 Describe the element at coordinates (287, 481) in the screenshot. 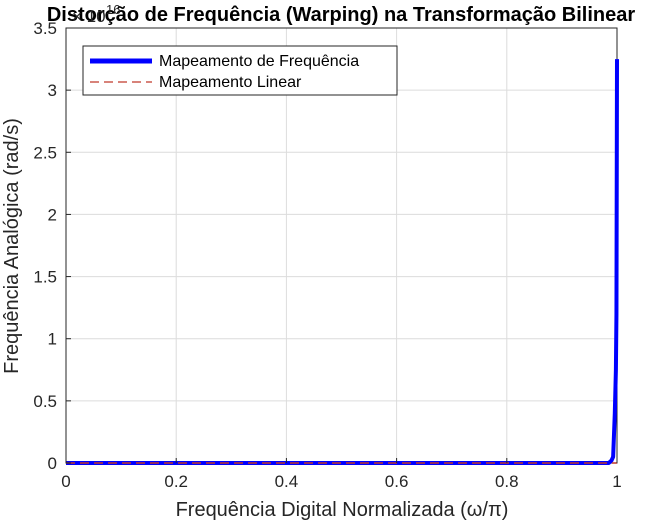

I see `x-tick-label: 0.4` at that location.